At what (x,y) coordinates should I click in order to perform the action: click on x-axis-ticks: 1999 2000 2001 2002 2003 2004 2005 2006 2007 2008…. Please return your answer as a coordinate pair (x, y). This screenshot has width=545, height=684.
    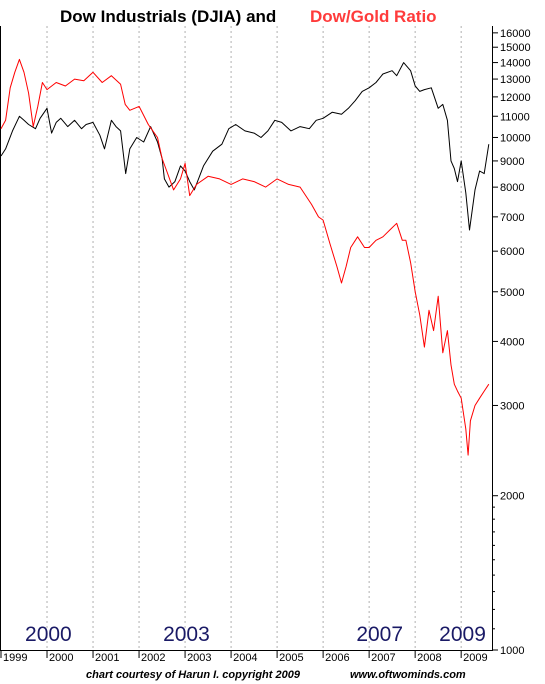
    Looking at the image, I should click on (244, 657).